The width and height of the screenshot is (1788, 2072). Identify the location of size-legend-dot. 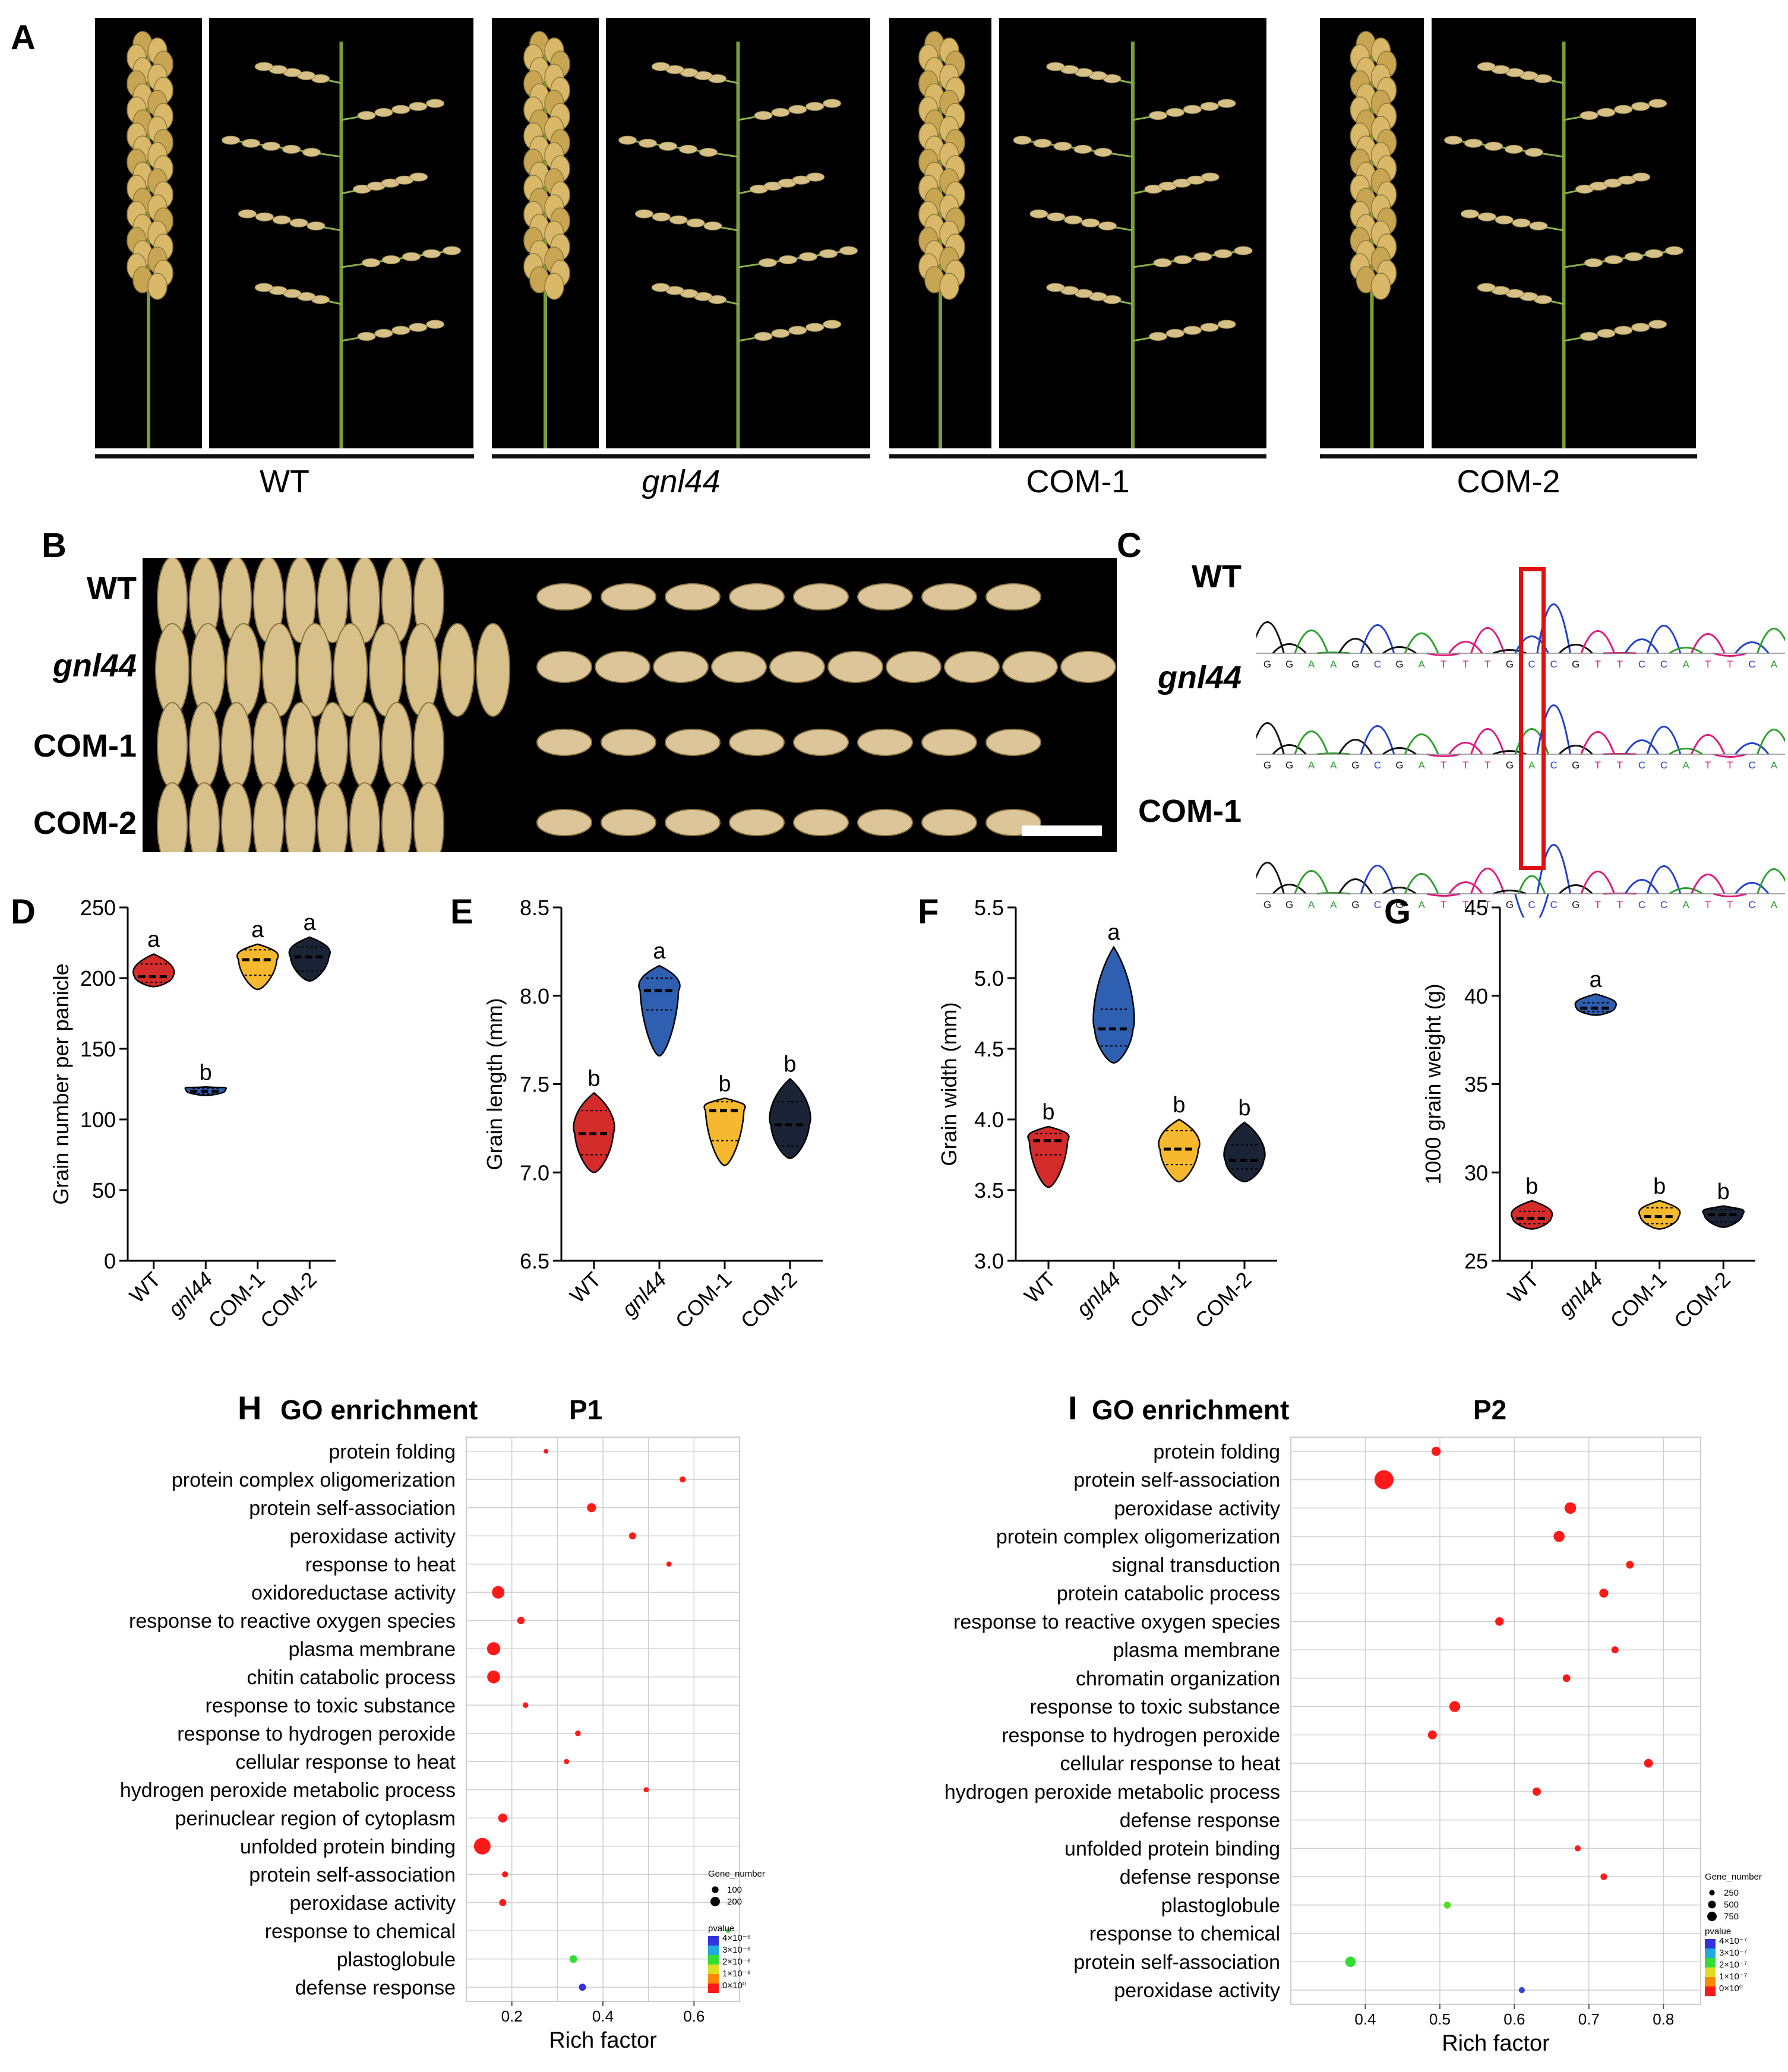
(715, 1901).